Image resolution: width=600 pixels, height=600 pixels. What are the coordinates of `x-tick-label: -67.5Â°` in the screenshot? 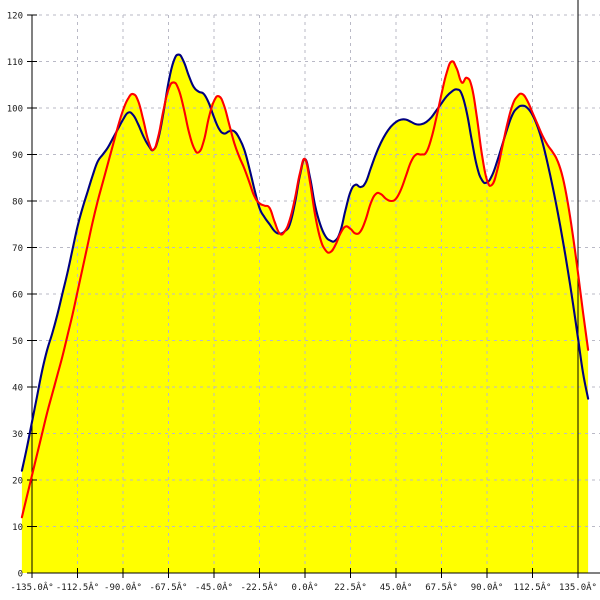 It's located at (169, 587).